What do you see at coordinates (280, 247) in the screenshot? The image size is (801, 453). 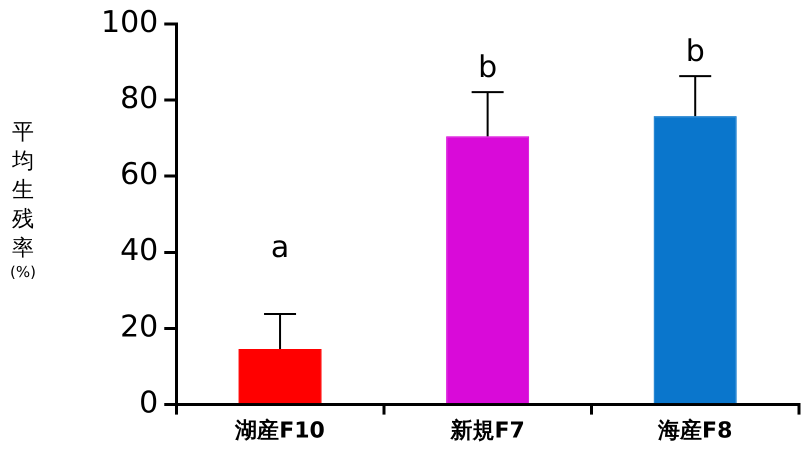 I see `annotation: a` at bounding box center [280, 247].